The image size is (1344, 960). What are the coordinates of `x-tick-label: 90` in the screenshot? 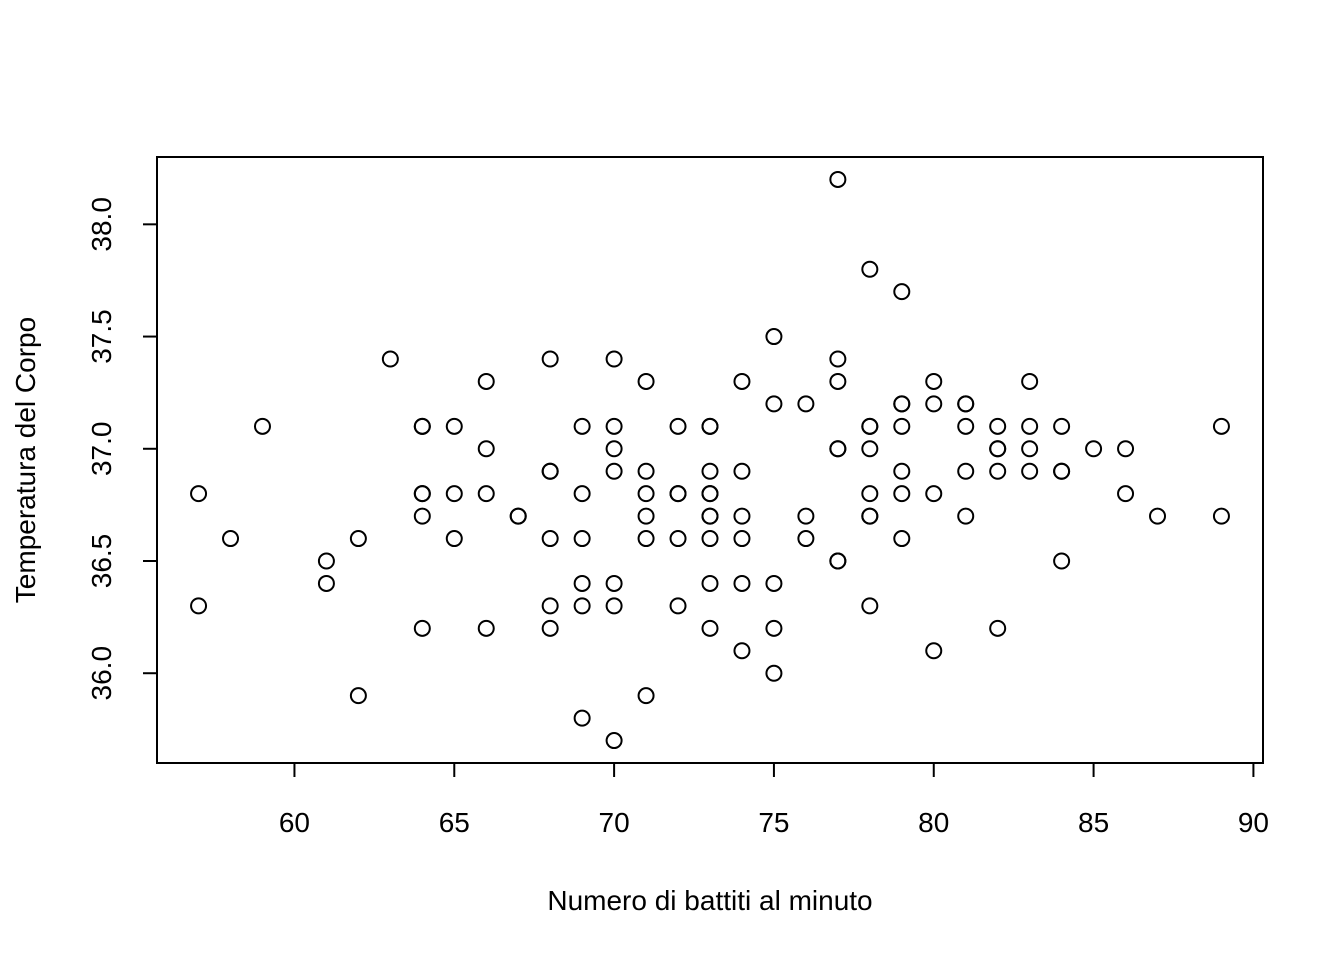 It's located at (1253, 822).